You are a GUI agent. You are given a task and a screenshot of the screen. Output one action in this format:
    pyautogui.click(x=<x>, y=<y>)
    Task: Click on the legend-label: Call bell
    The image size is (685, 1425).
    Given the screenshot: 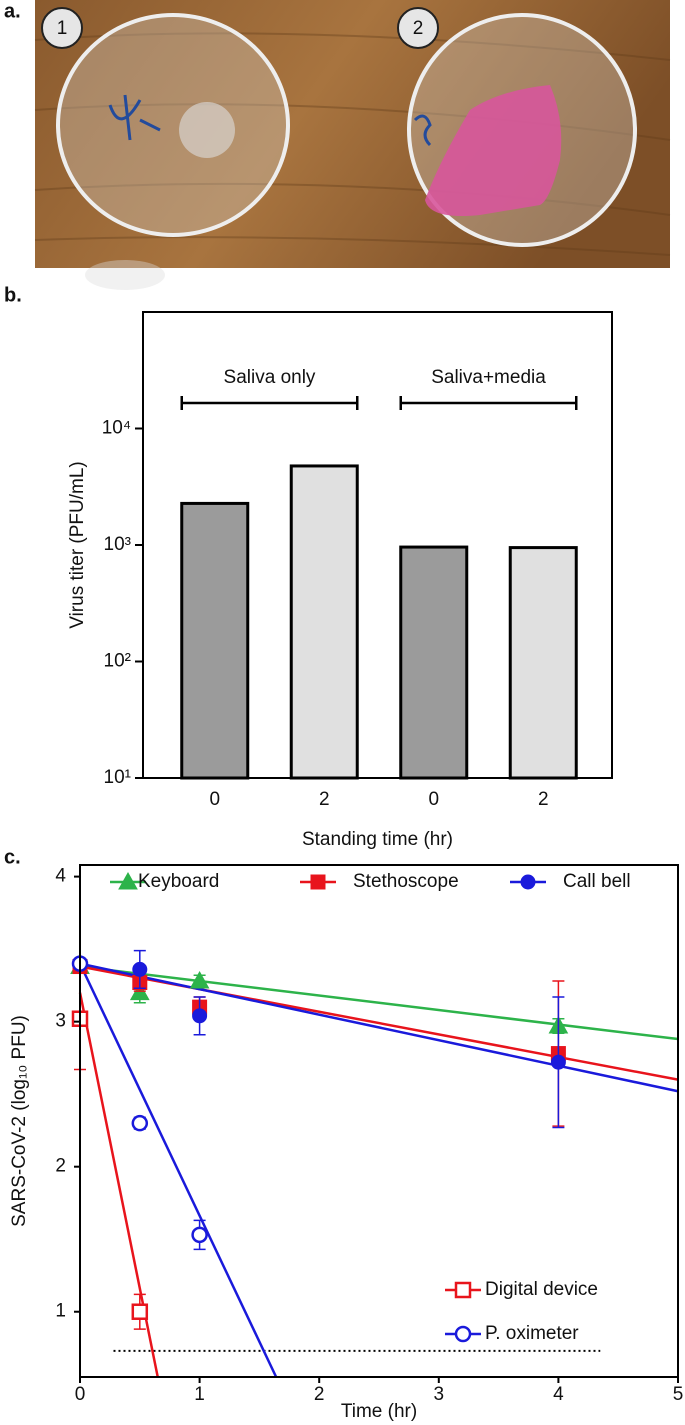 What is the action you would take?
    pyautogui.click(x=597, y=881)
    